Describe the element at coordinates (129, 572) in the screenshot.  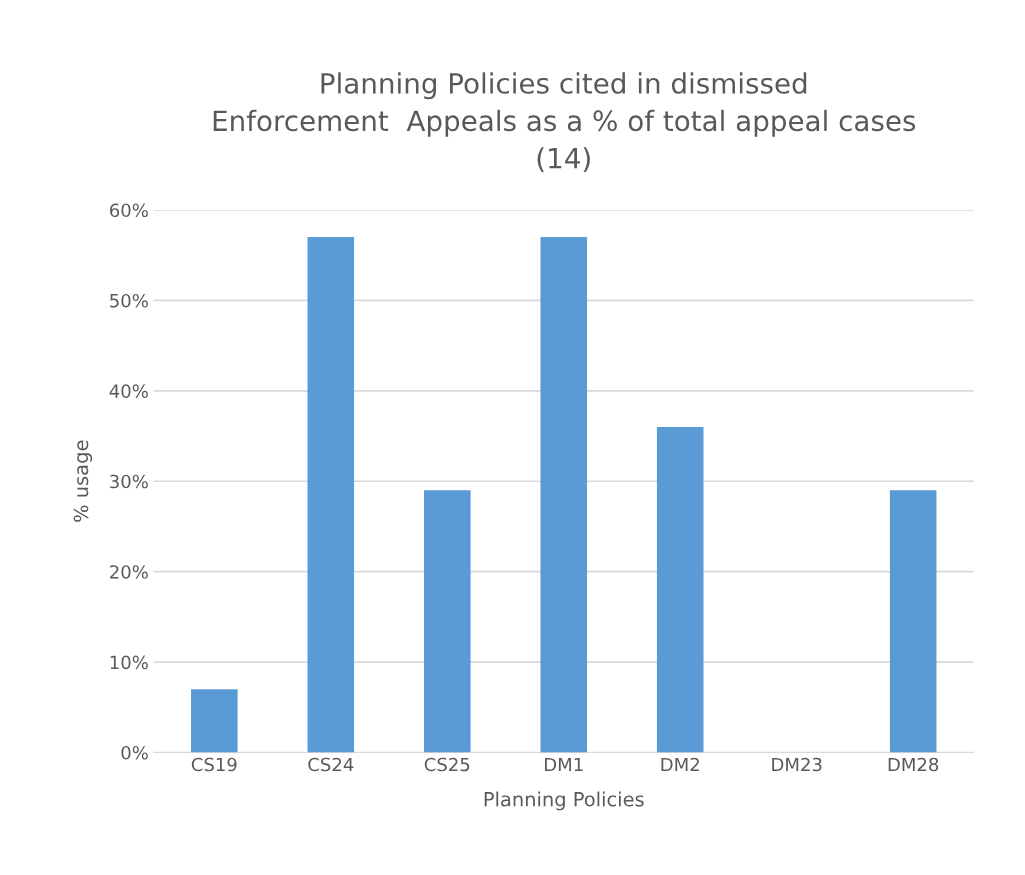
I see `y-tick-label: 20%` at that location.